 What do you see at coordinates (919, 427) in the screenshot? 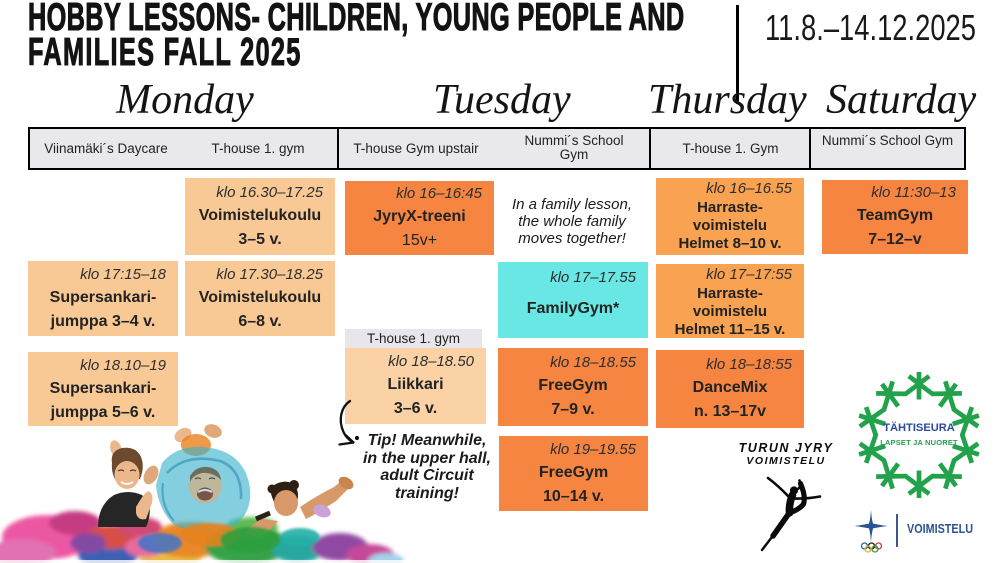
I see `svg-text: TÄHTISEURA` at bounding box center [919, 427].